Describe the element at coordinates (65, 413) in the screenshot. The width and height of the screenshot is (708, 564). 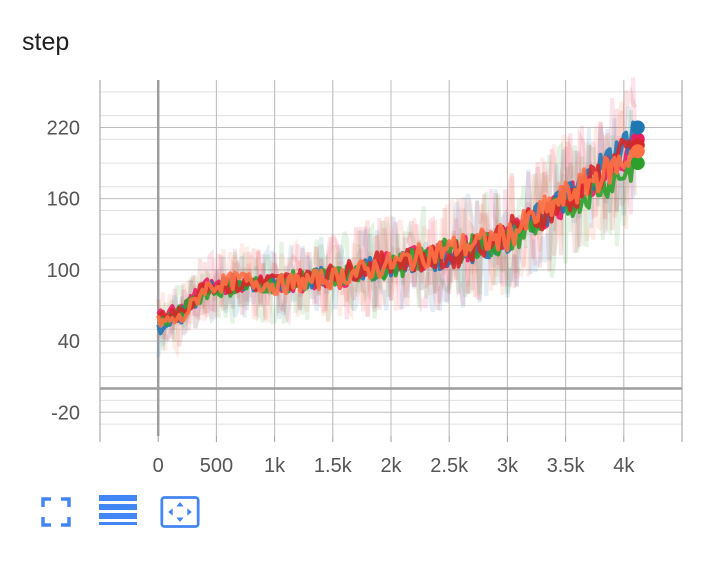
I see `y-tick-label: -20` at that location.